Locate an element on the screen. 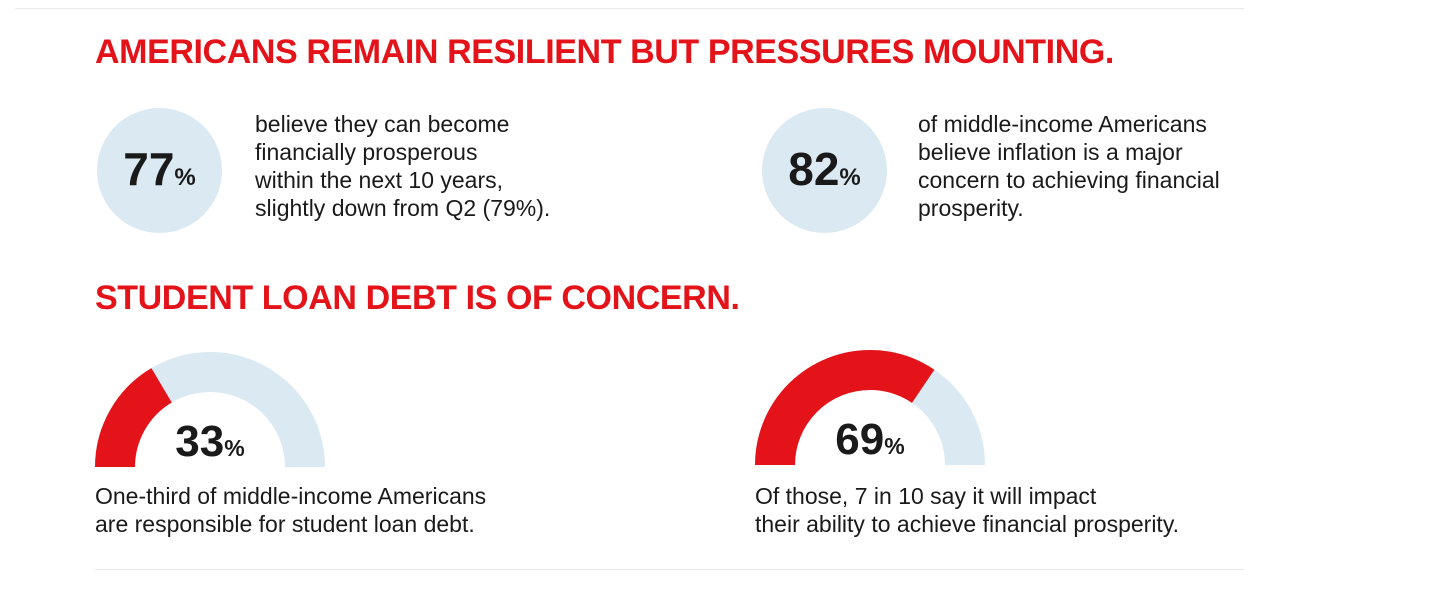 This screenshot has width=1438, height=589. gauge-value: 69 is located at coordinates (860, 439).